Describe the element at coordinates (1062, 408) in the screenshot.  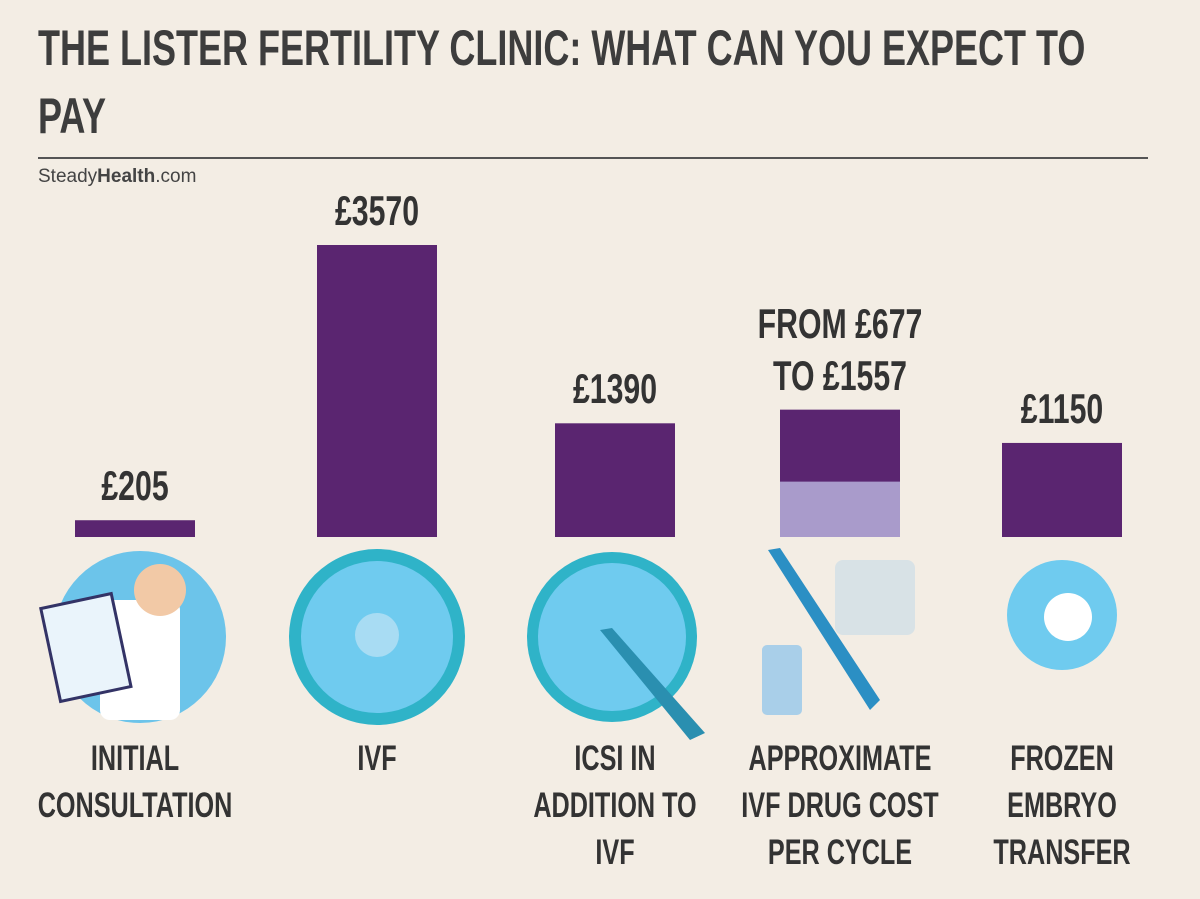
I see `value-label: £1150` at that location.